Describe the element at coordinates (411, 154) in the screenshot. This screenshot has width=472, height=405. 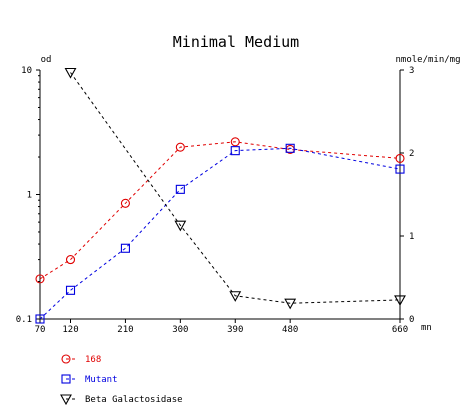
I see `y-right-tick-label: 2` at that location.